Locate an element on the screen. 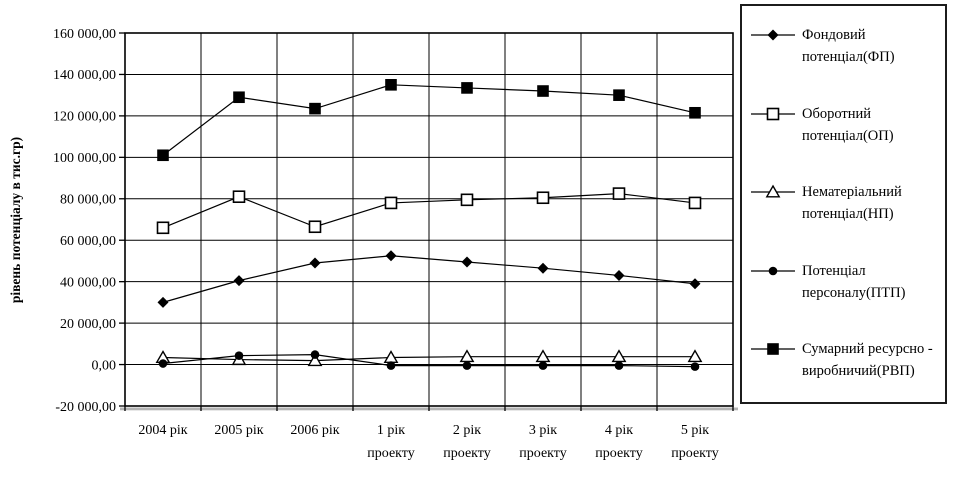  x-tick-label: 3 рік is located at coordinates (543, 430).